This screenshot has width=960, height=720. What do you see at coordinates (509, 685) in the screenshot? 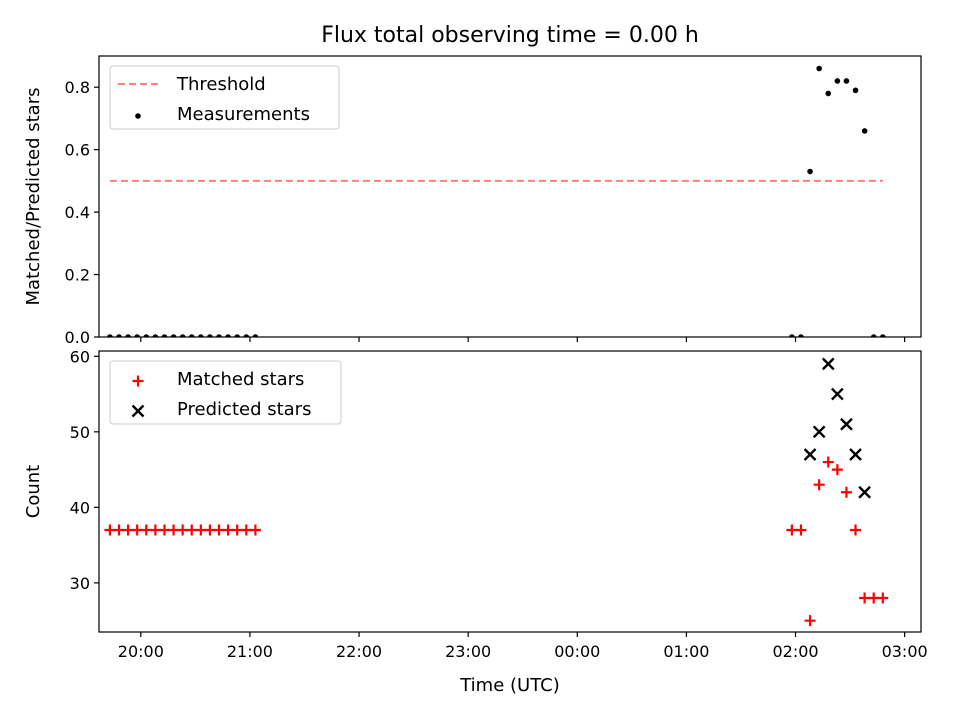
I see `bottom-xlabel: Time (UTC)` at bounding box center [509, 685].